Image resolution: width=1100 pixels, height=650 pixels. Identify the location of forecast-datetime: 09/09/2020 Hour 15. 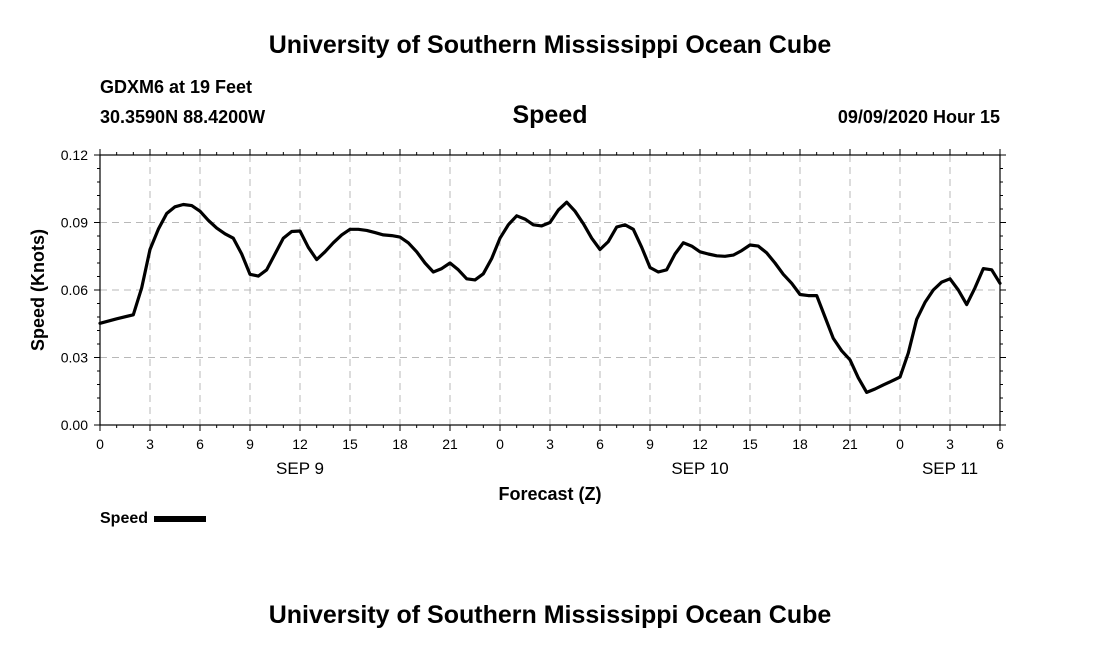
(918, 117).